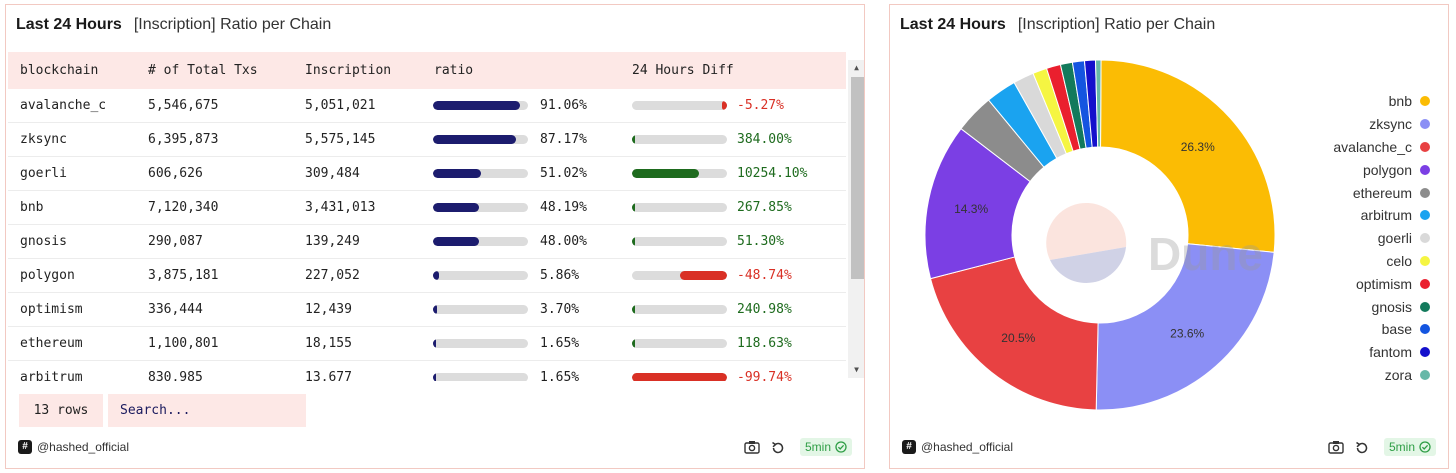  What do you see at coordinates (563, 207) in the screenshot?
I see `cell-ratio-percent: 48.19%` at bounding box center [563, 207].